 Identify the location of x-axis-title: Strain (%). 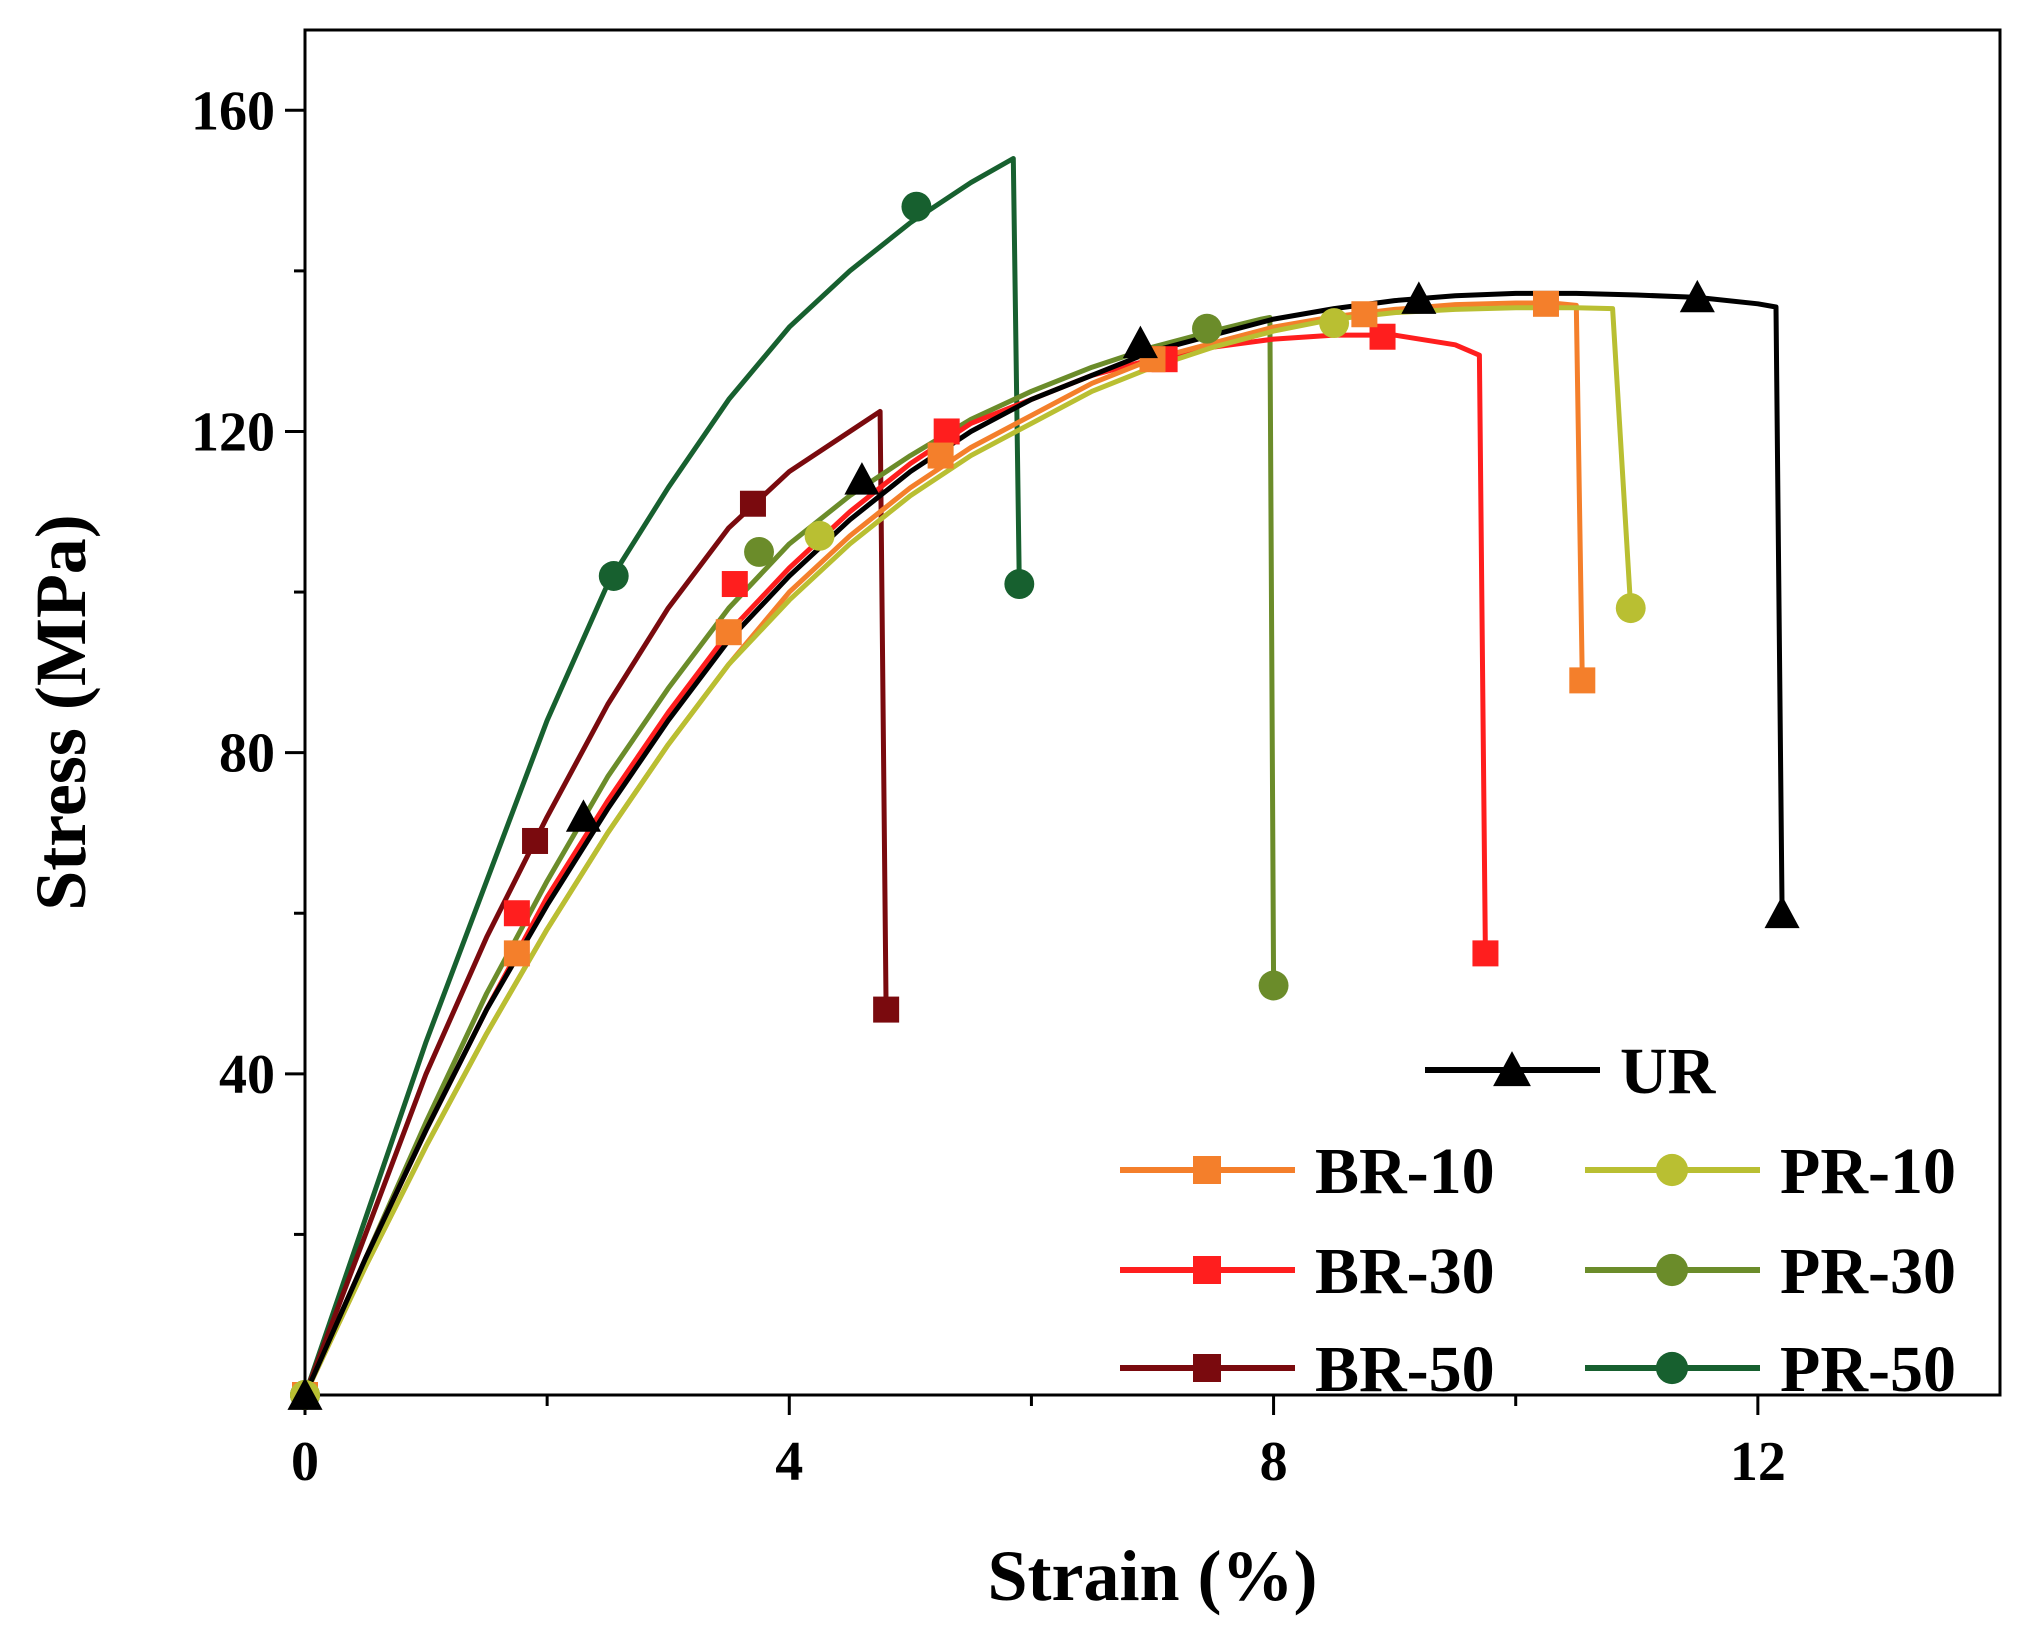
(1153, 1576).